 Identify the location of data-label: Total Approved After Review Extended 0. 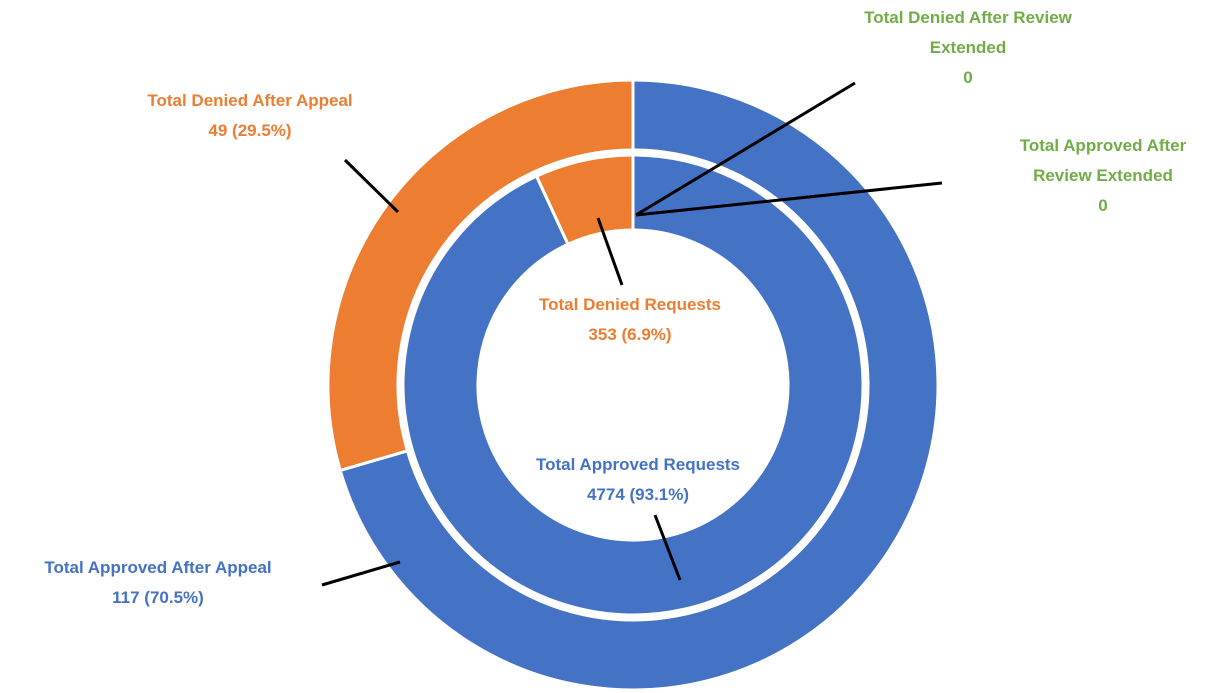
(1103, 176).